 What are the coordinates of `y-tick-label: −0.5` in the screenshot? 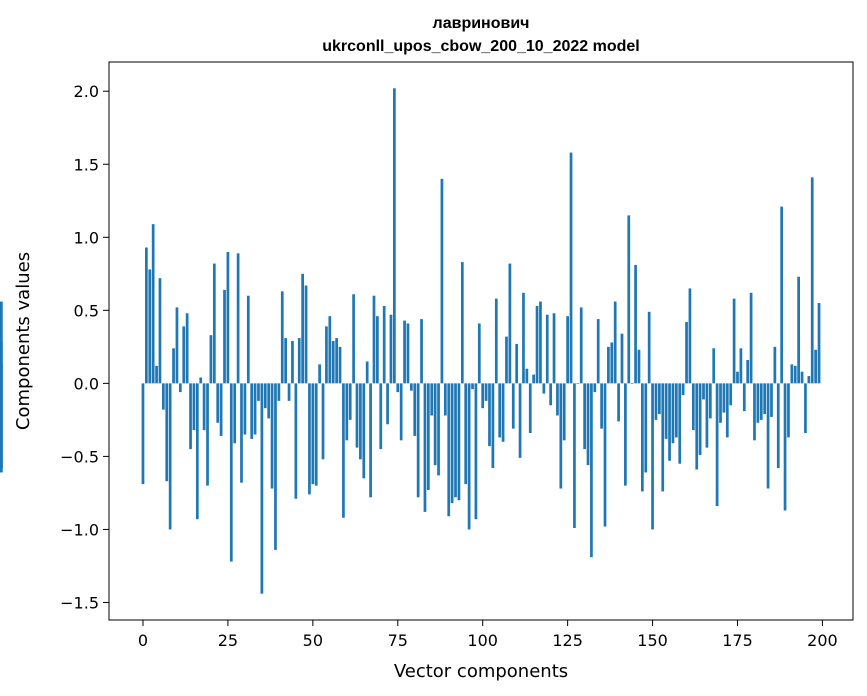 It's located at (79, 456).